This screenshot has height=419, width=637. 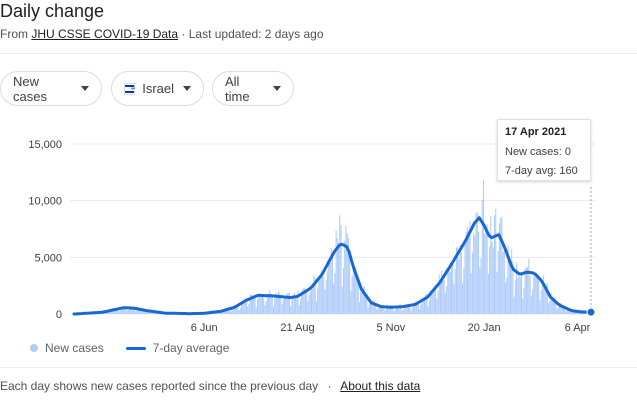 What do you see at coordinates (45, 230) in the screenshot?
I see `y-axis-labels: 0 5,000 10,000 15,000` at bounding box center [45, 230].